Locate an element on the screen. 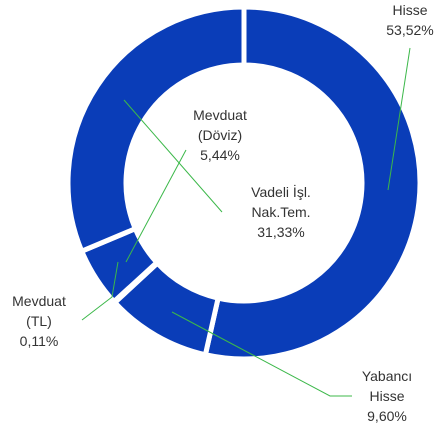  slice-label: Yabancı Hisse 9,60% is located at coordinates (387, 396).